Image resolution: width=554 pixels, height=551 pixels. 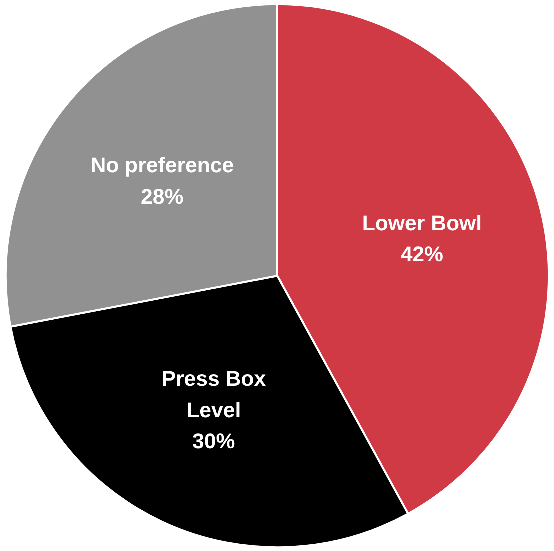 What do you see at coordinates (422, 254) in the screenshot?
I see `data-label: 42%` at bounding box center [422, 254].